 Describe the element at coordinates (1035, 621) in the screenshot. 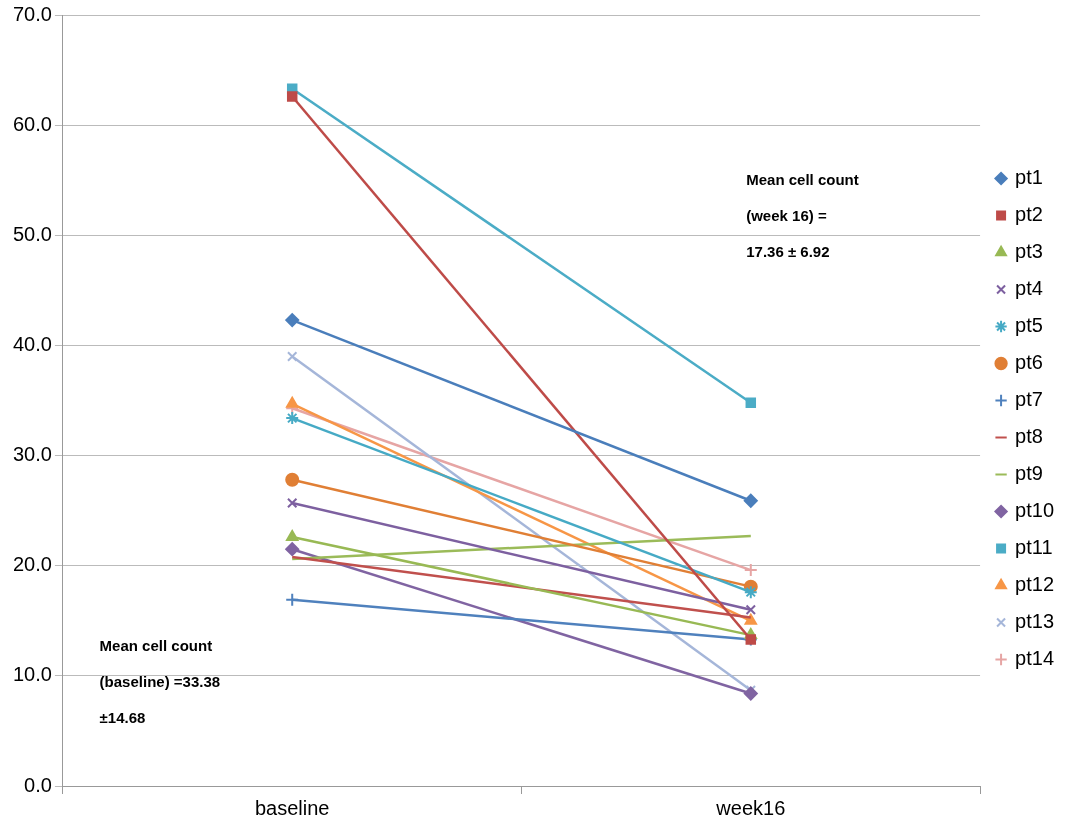

I see `legend-label: pt13` at that location.